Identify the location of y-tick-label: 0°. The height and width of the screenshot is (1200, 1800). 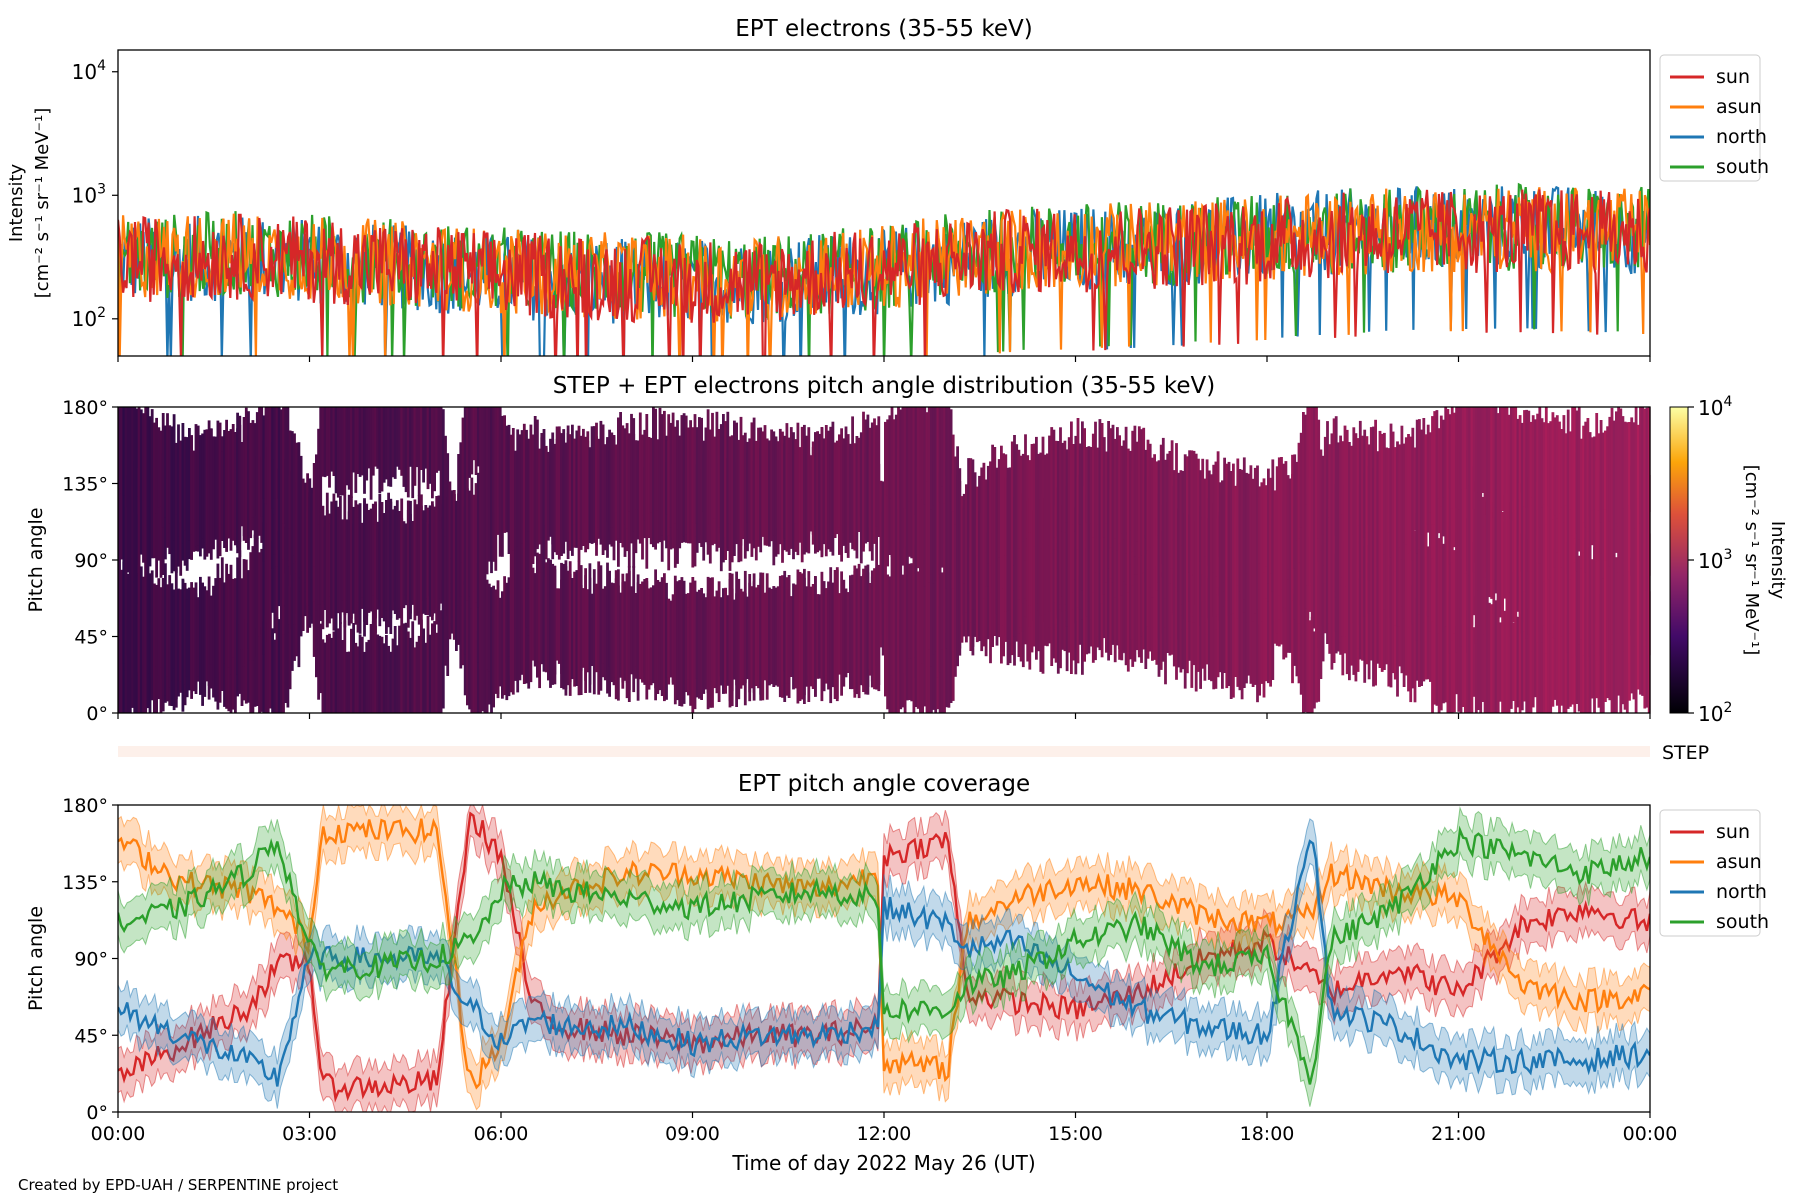
(97, 1113).